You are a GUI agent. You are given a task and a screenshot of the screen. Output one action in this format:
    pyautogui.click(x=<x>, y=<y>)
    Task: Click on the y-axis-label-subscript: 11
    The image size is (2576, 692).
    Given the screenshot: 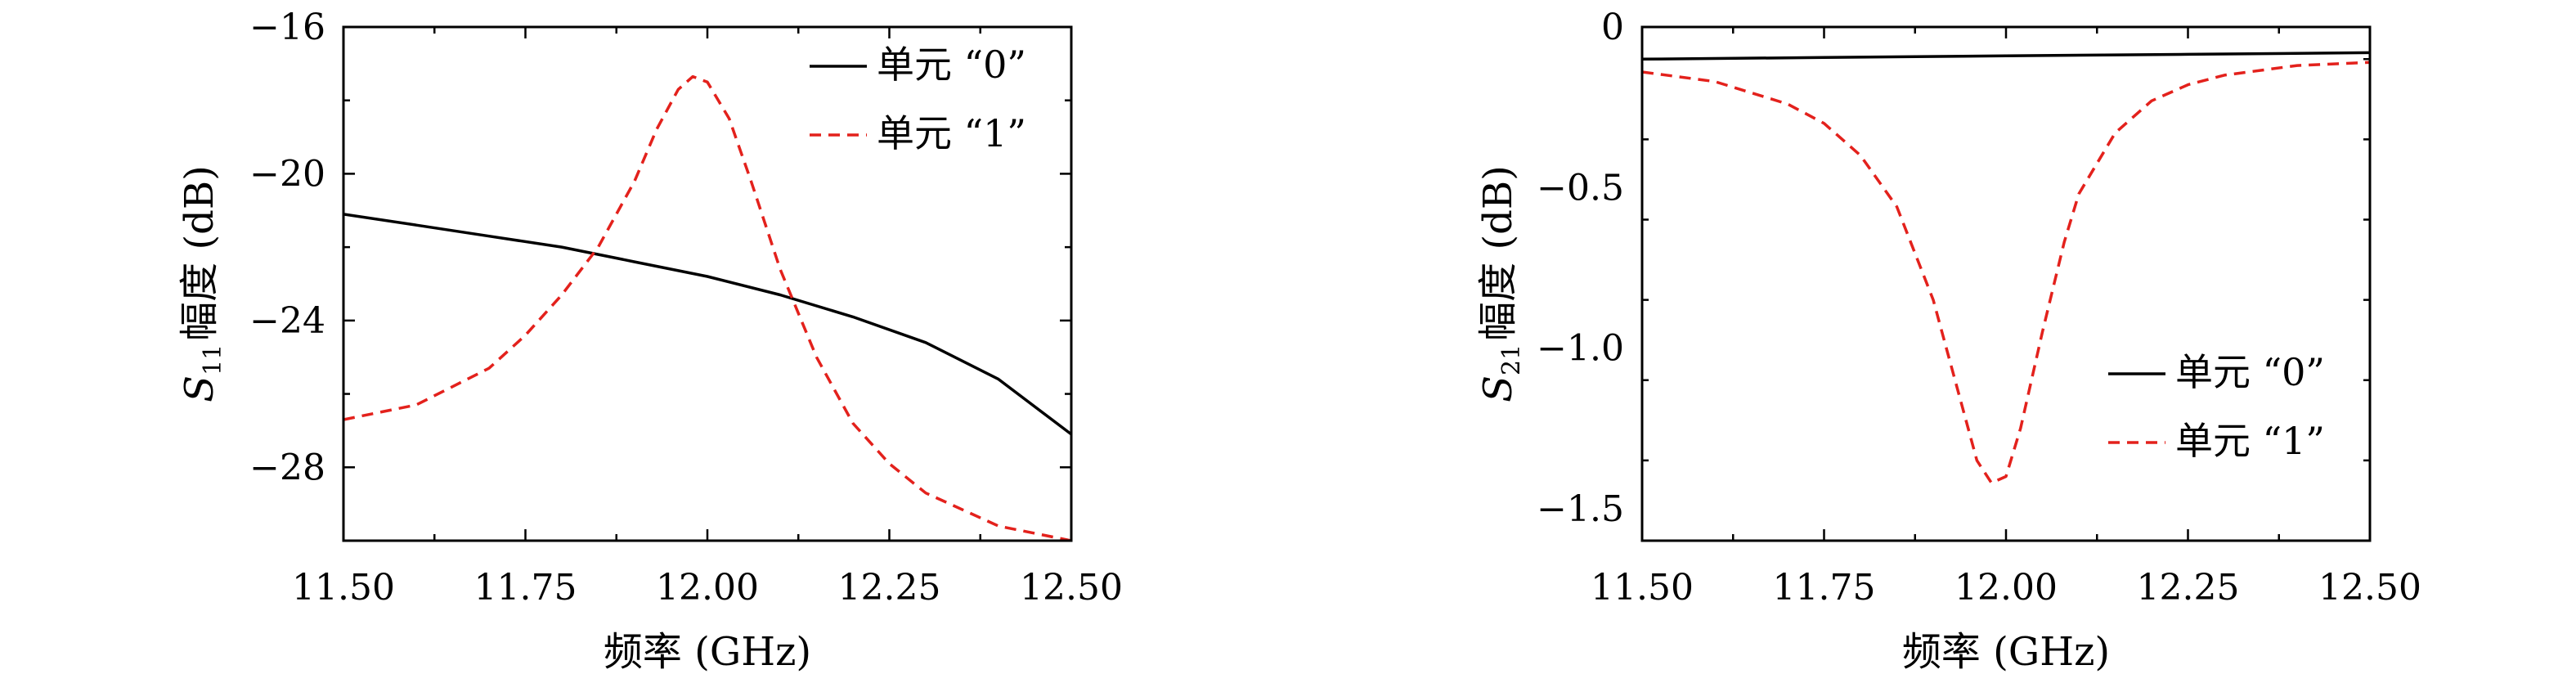 What is the action you would take?
    pyautogui.click(x=213, y=359)
    